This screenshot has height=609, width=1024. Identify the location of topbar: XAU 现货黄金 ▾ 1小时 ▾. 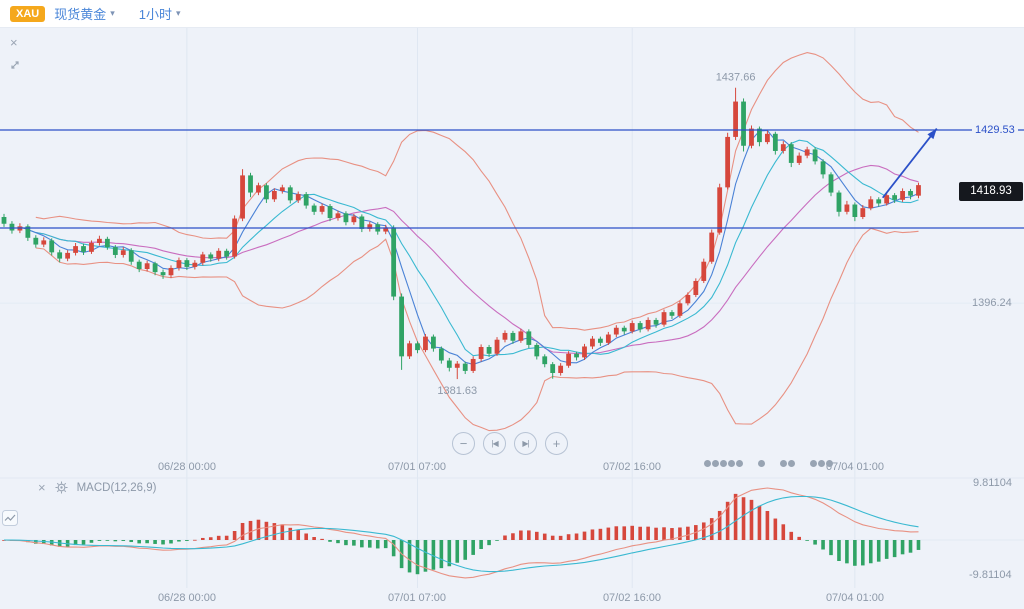
(512, 14).